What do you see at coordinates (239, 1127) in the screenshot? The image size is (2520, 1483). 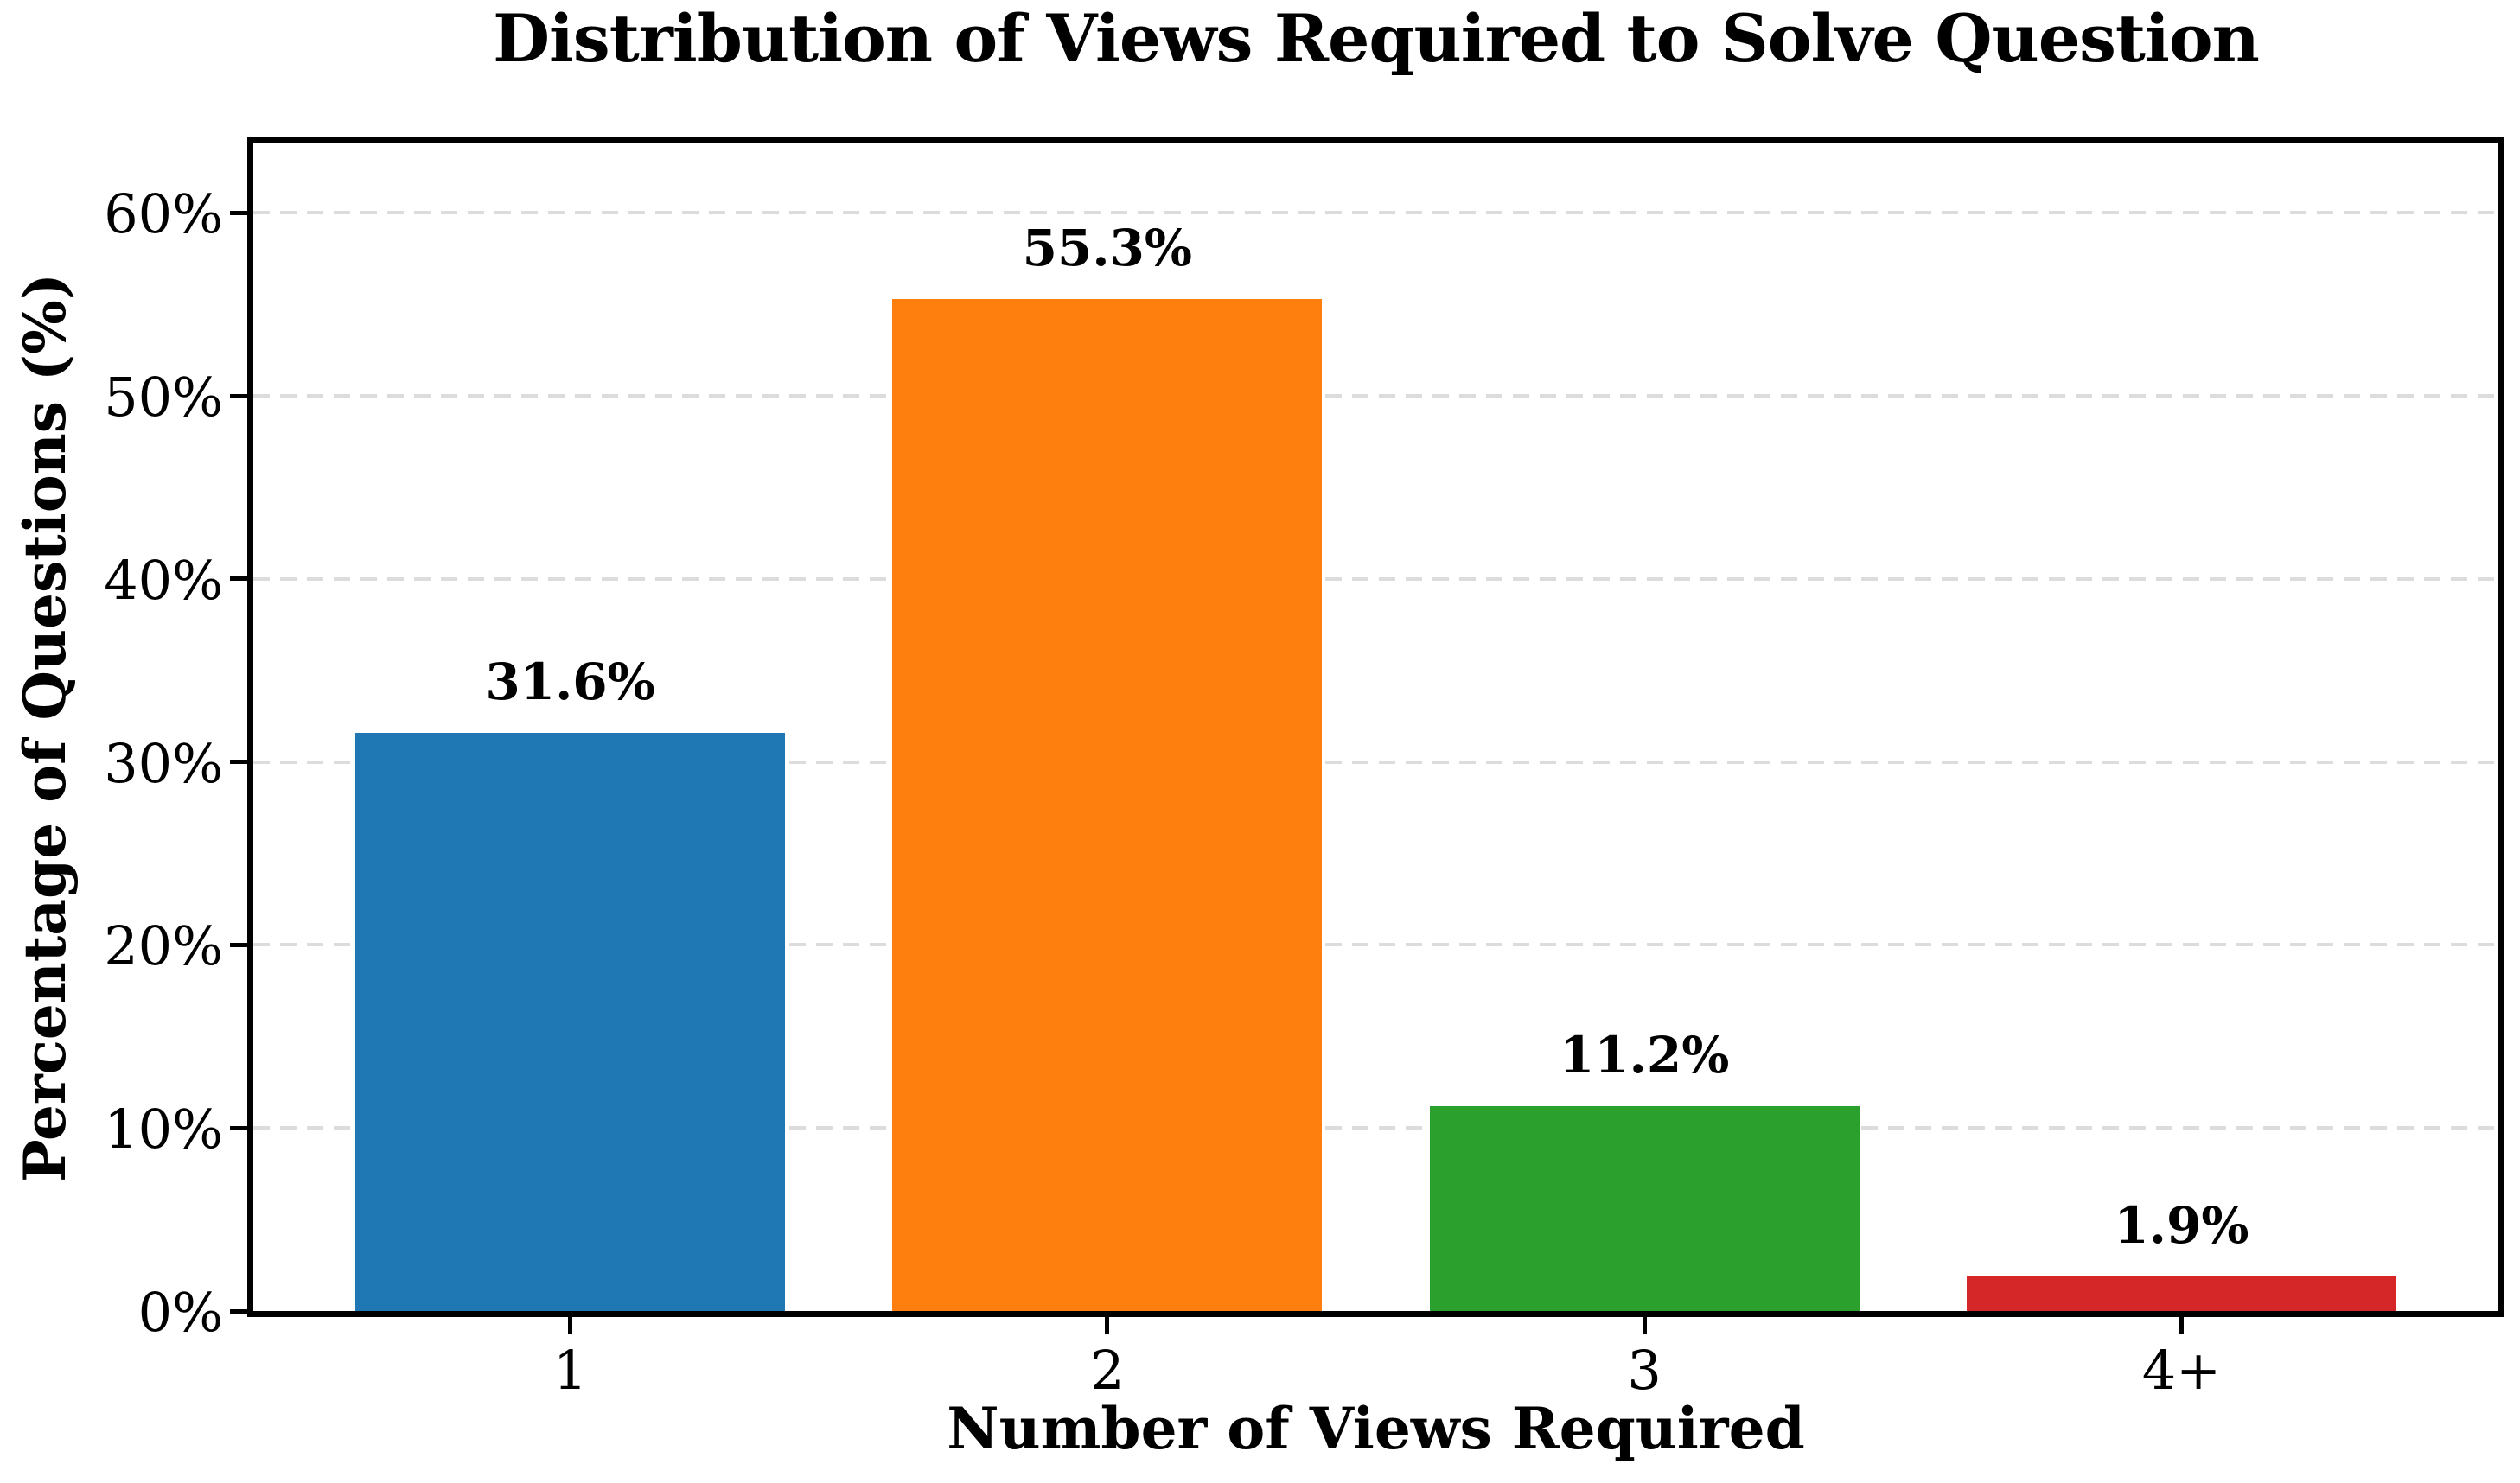 I see `y-tick-mark-10%` at bounding box center [239, 1127].